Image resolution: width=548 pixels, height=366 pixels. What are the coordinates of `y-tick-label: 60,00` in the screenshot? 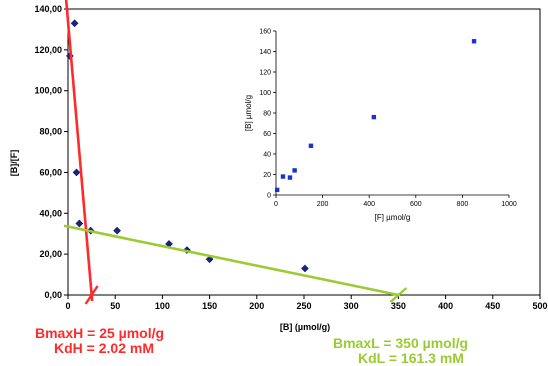 It's located at (50, 172).